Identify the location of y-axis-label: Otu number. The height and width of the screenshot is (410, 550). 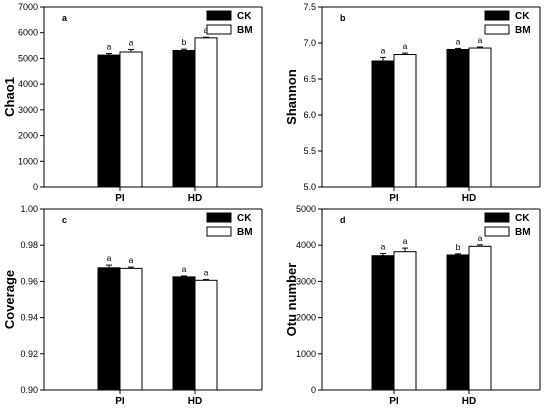
(291, 300).